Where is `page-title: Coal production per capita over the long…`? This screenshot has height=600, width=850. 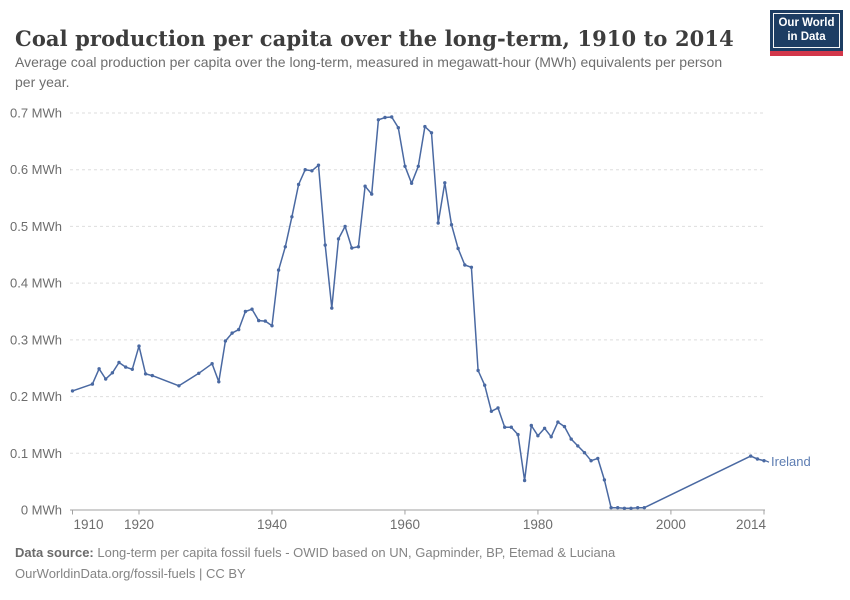
page-title: Coal production per capita over the long… is located at coordinates (374, 39).